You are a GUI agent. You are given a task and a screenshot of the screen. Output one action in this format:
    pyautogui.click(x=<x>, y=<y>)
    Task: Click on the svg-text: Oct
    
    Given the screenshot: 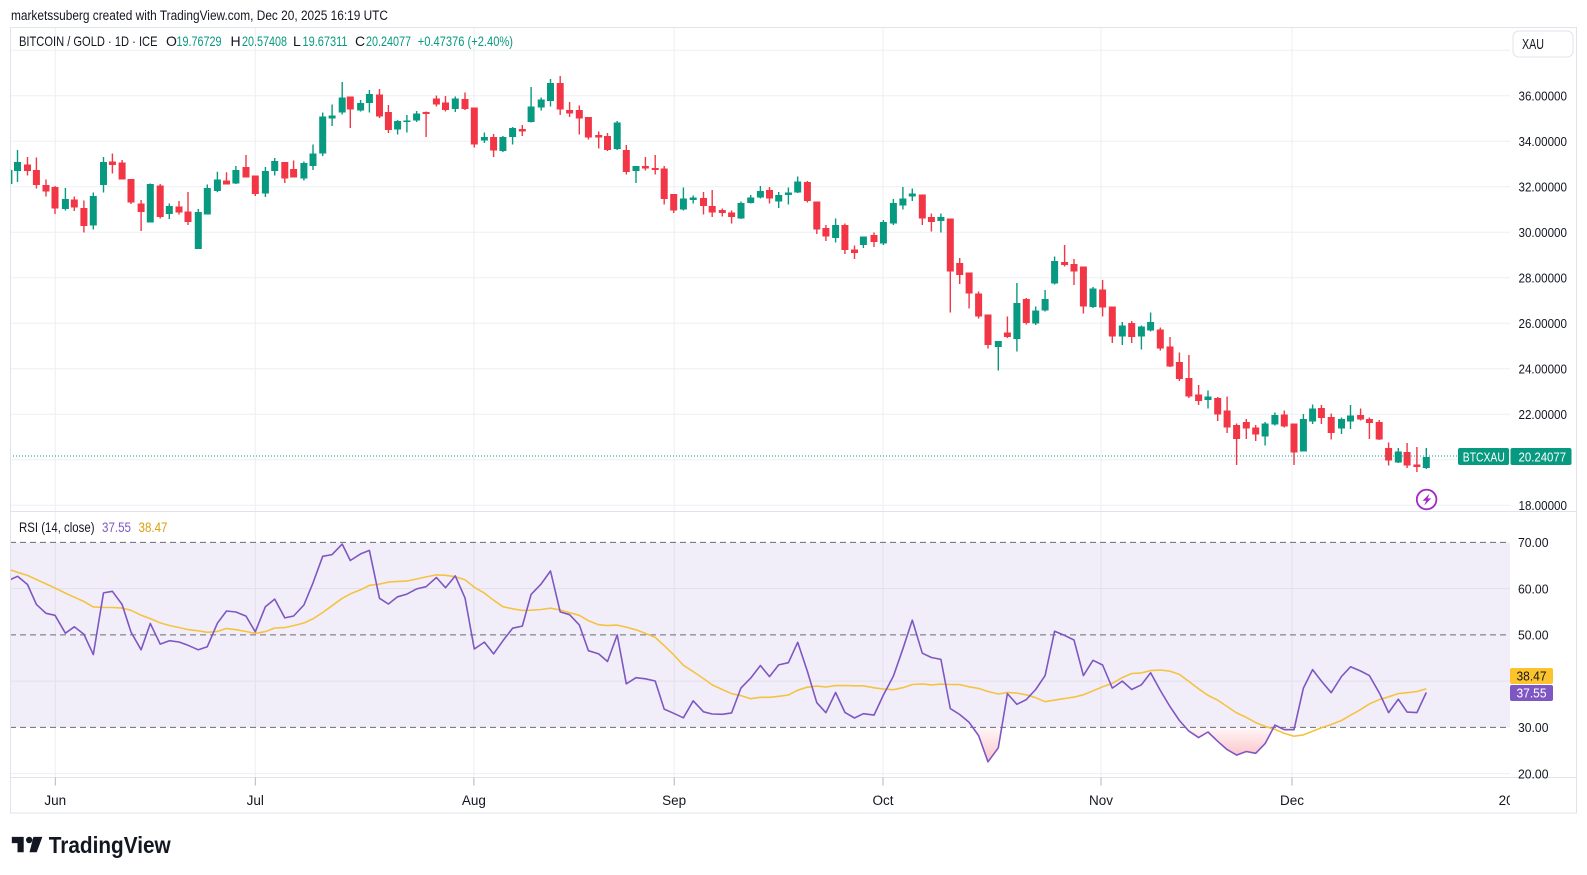 What is the action you would take?
    pyautogui.click(x=882, y=800)
    